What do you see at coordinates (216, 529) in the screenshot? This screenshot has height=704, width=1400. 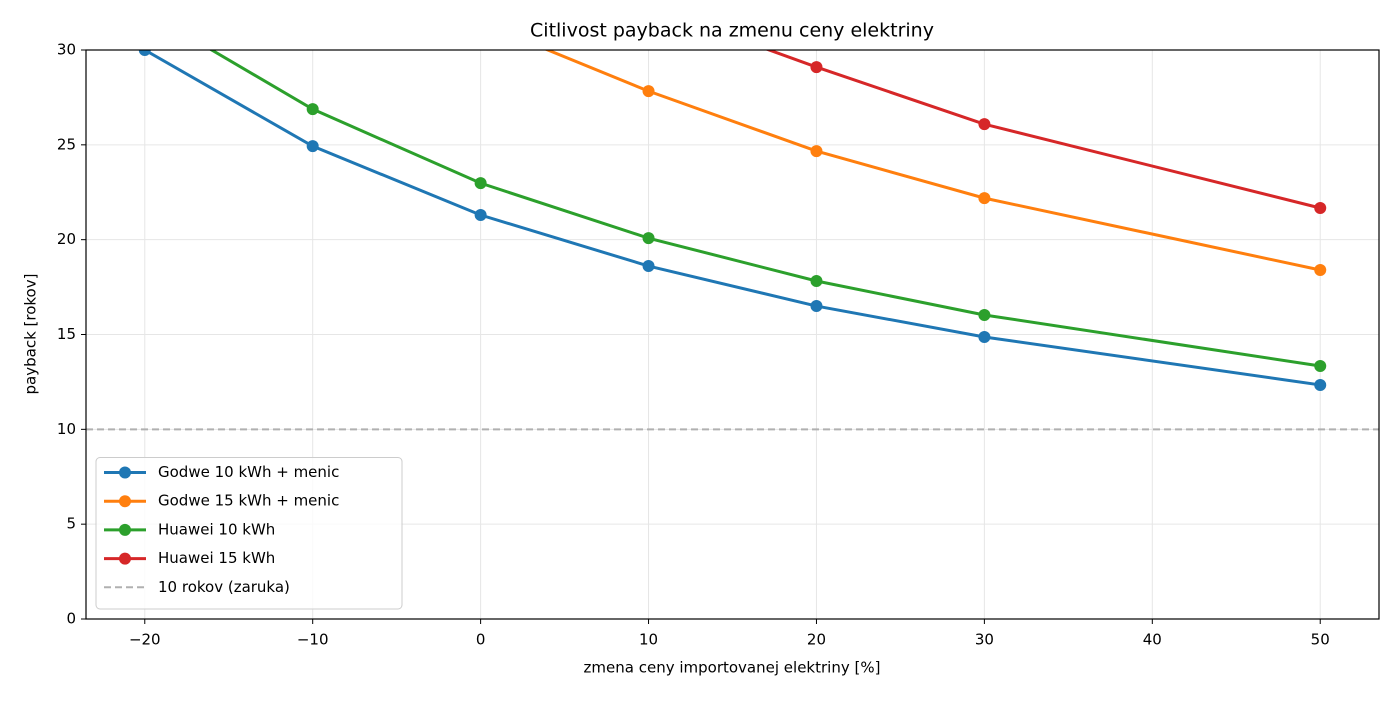 I see `legend-label: Huawei 10 kWh` at bounding box center [216, 529].